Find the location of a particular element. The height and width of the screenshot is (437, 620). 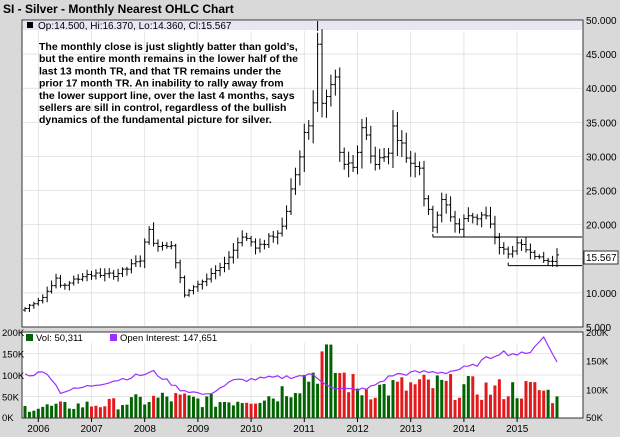

x-tick-label: 2013 is located at coordinates (411, 429).